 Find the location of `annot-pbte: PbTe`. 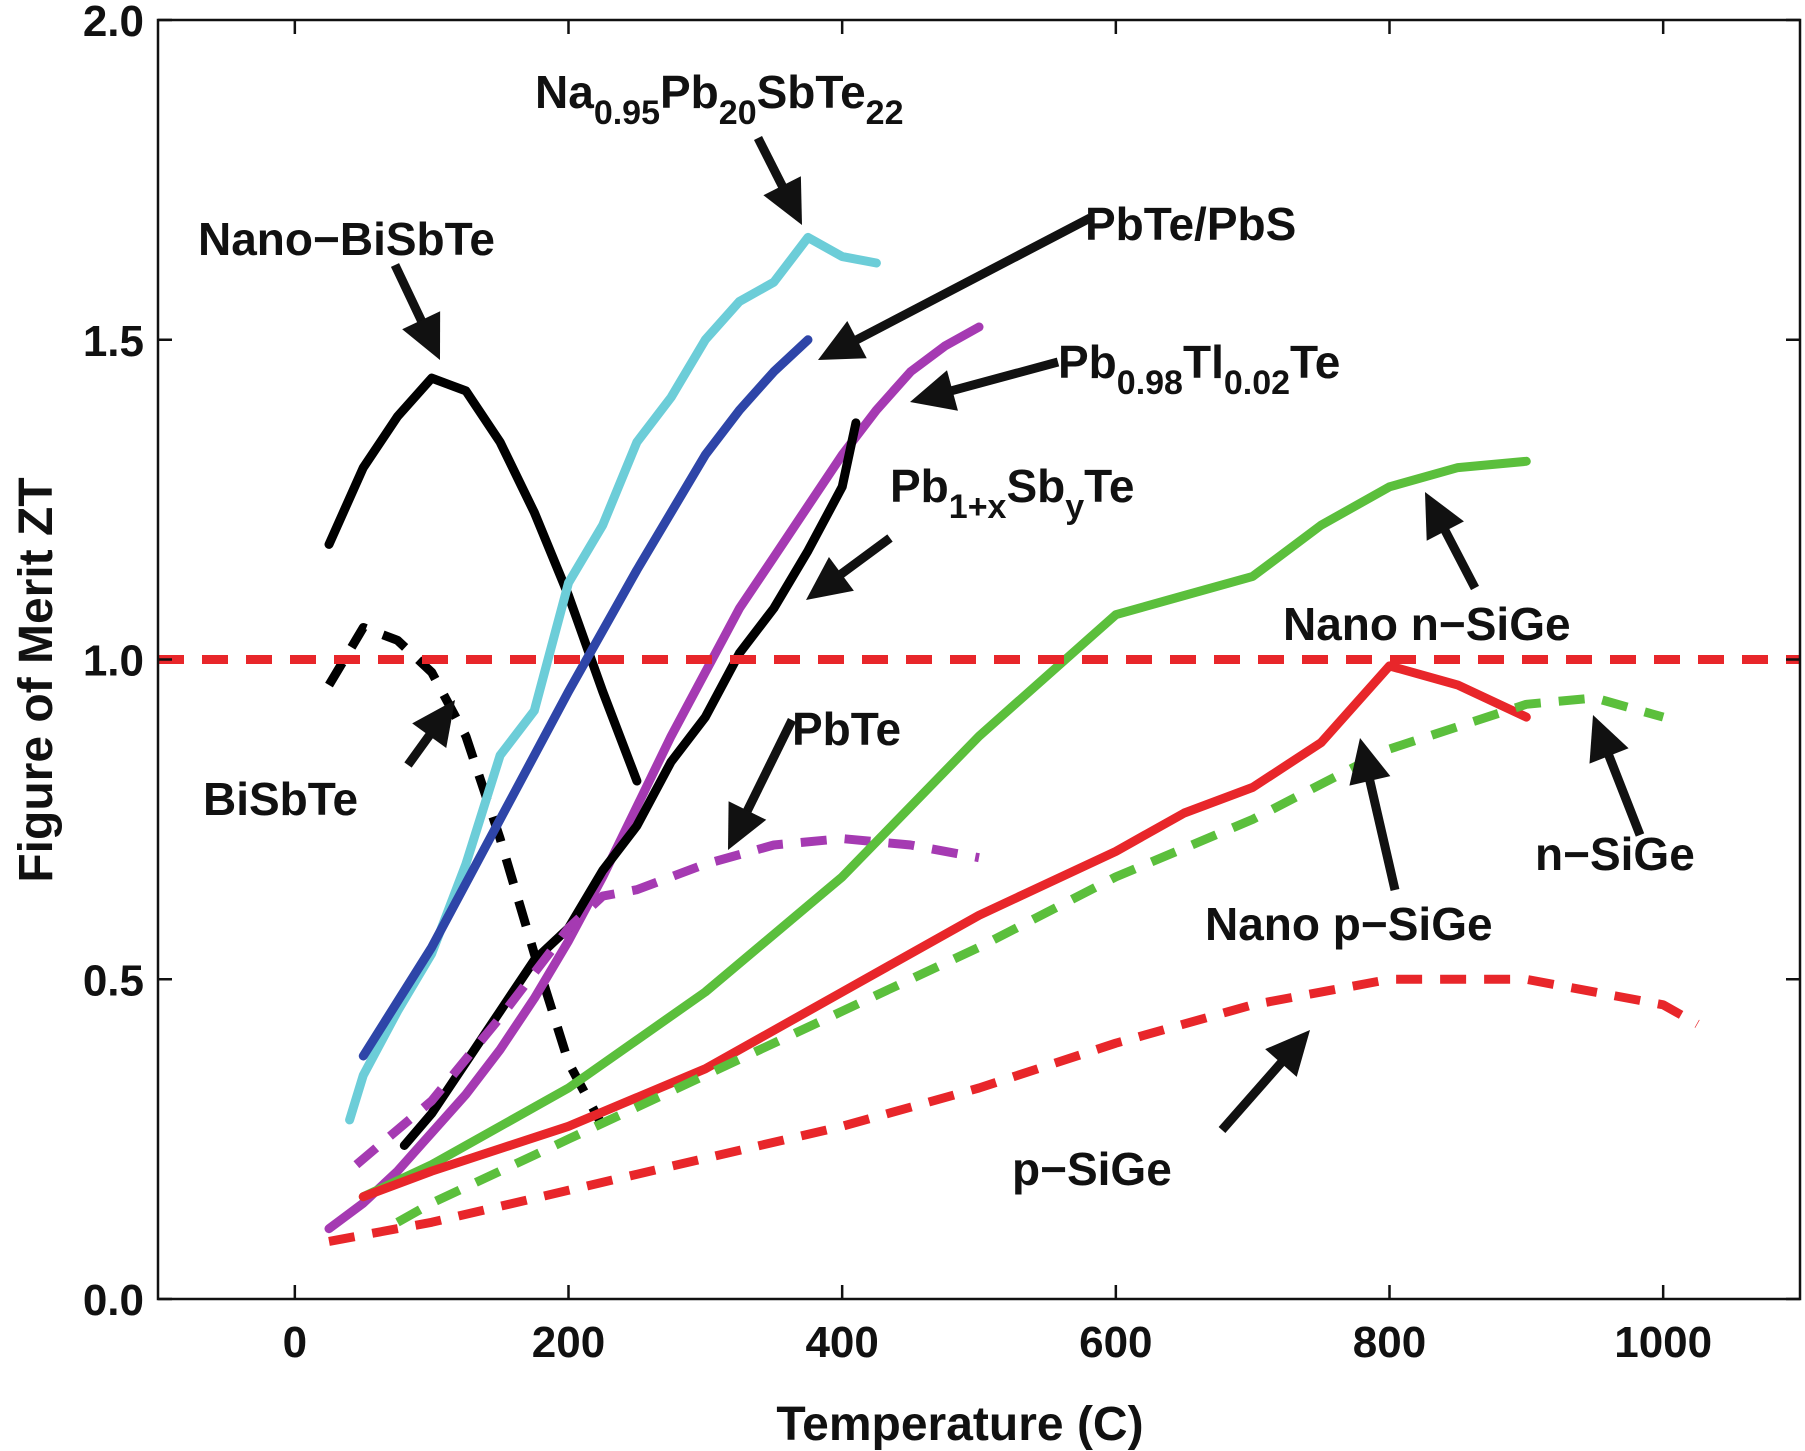

annot-pbte: PbTe is located at coordinates (846, 729).